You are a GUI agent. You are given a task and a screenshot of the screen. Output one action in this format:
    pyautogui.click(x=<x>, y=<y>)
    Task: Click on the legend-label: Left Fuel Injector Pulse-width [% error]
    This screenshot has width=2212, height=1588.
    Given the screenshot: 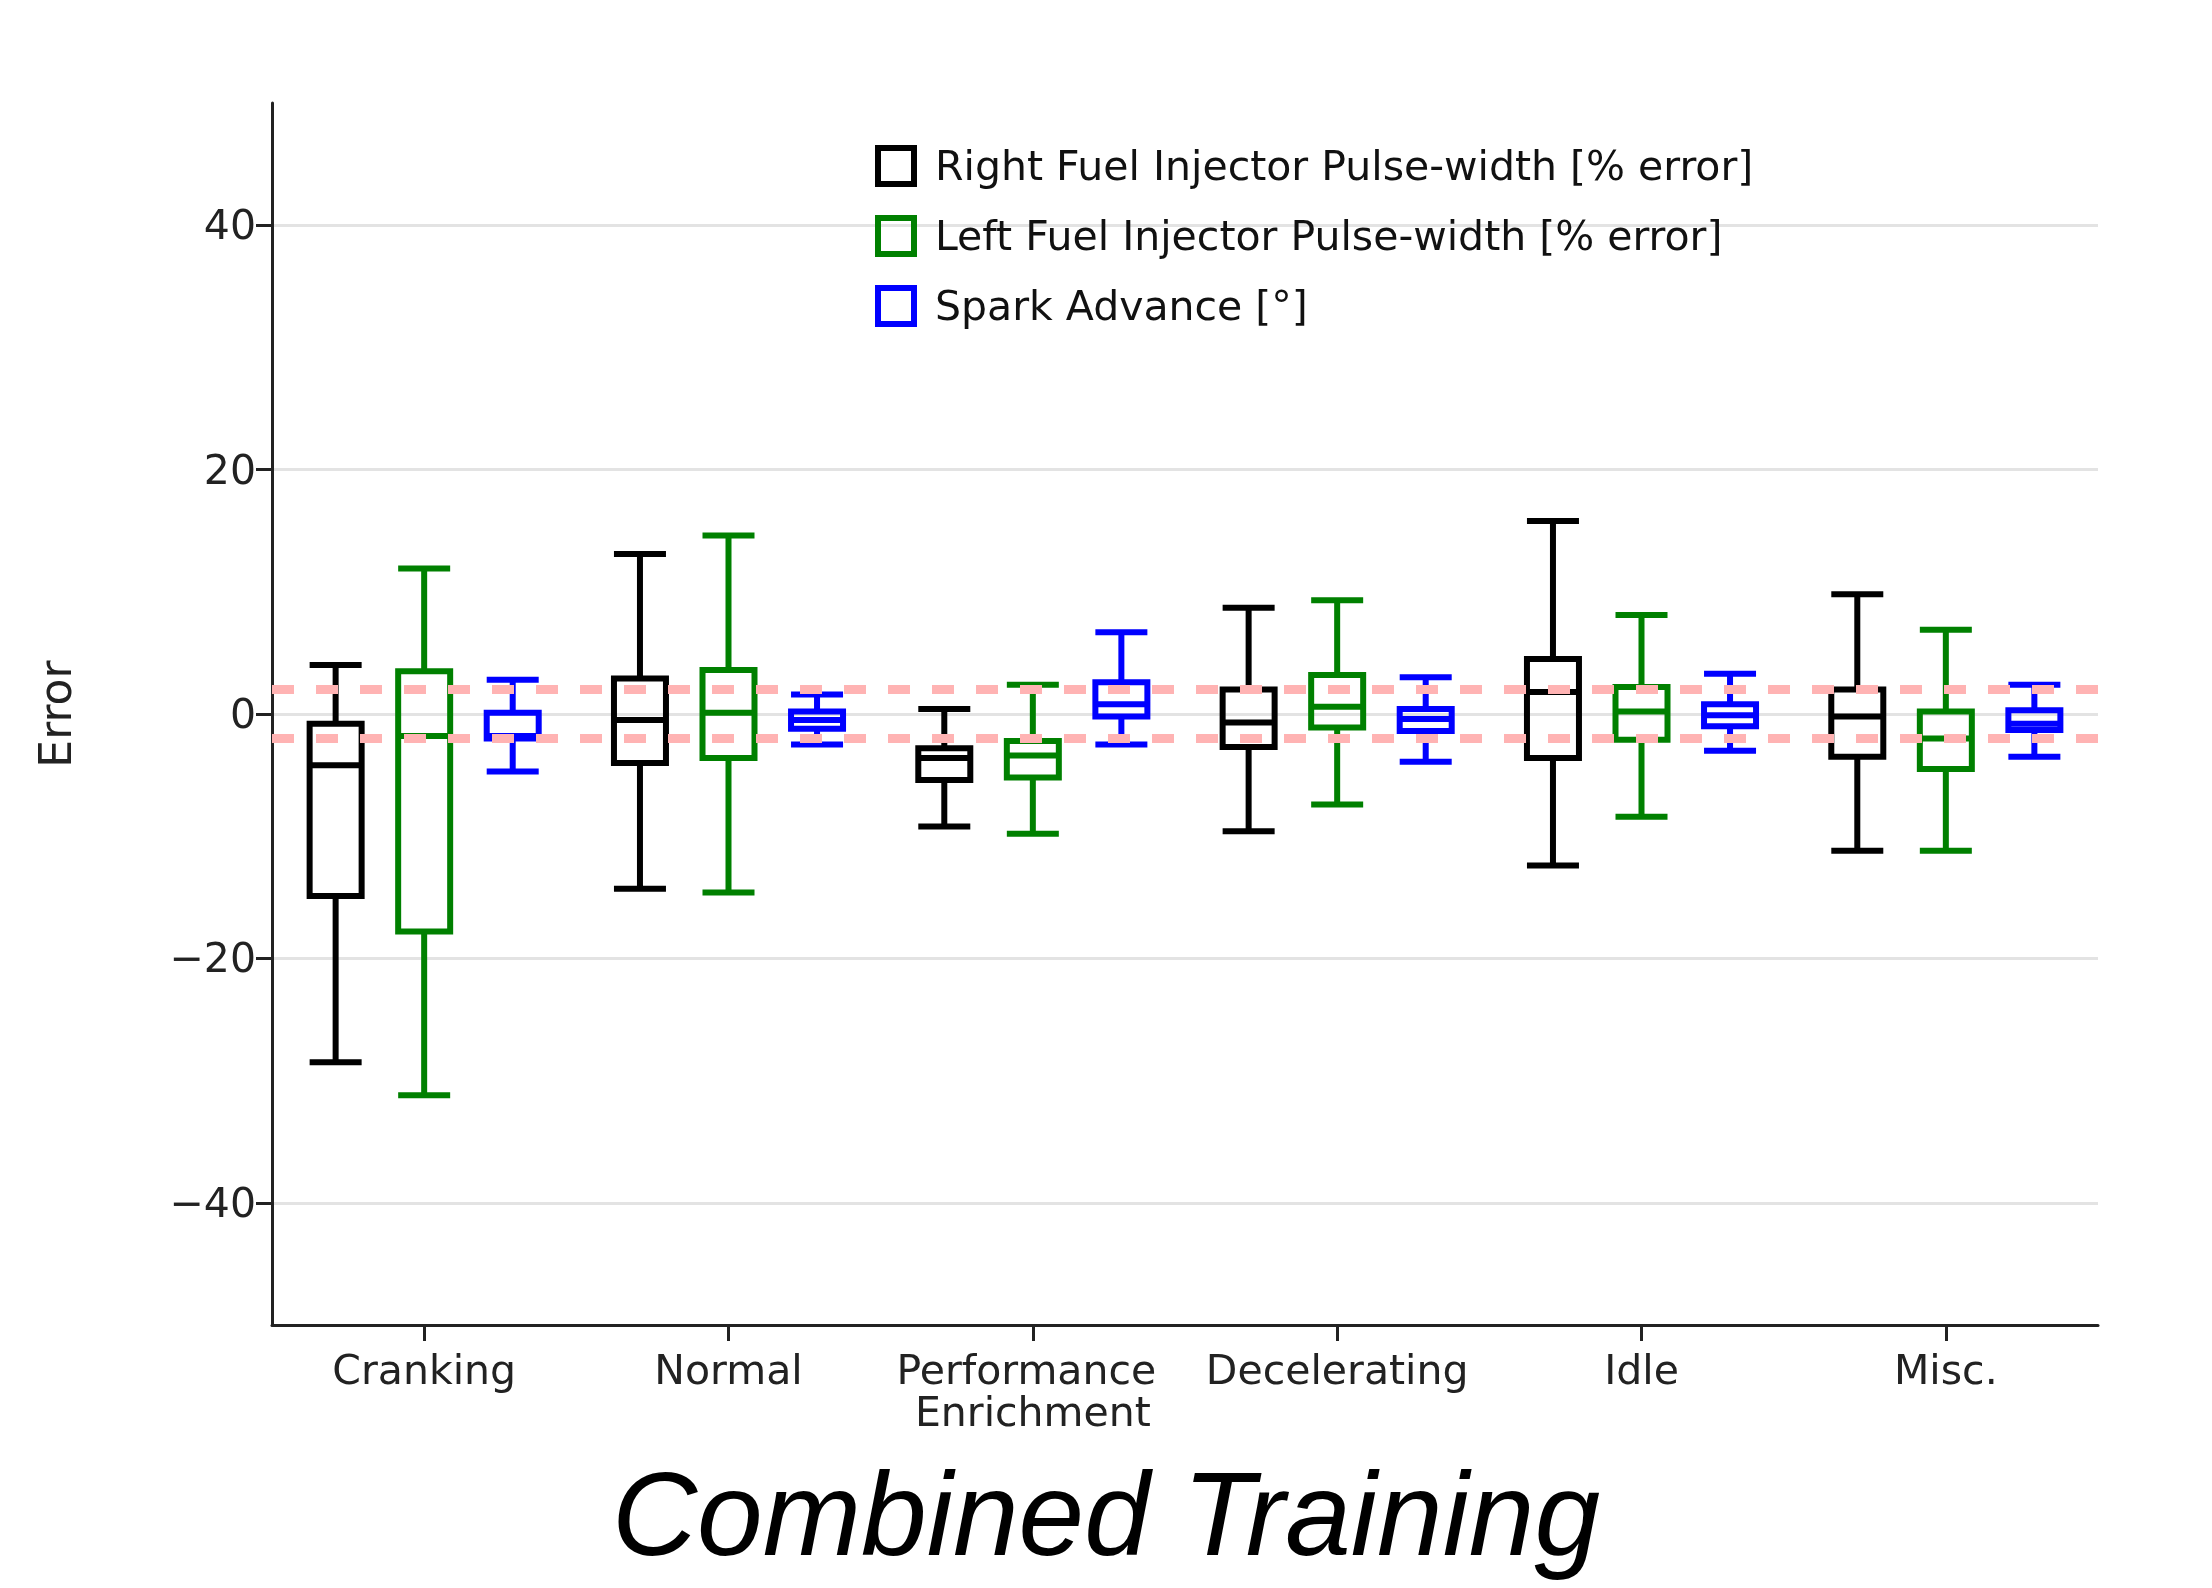 What is the action you would take?
    pyautogui.click(x=1329, y=236)
    